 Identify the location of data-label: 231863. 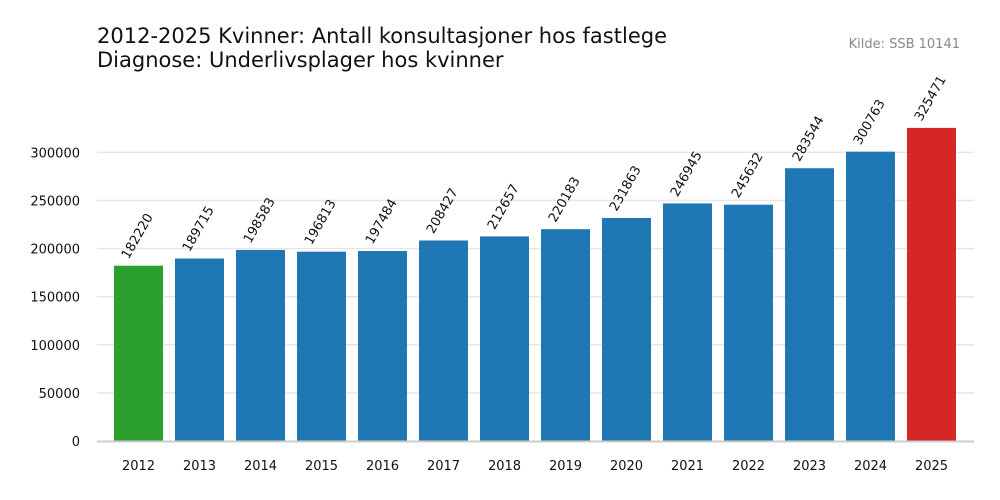
(626, 188).